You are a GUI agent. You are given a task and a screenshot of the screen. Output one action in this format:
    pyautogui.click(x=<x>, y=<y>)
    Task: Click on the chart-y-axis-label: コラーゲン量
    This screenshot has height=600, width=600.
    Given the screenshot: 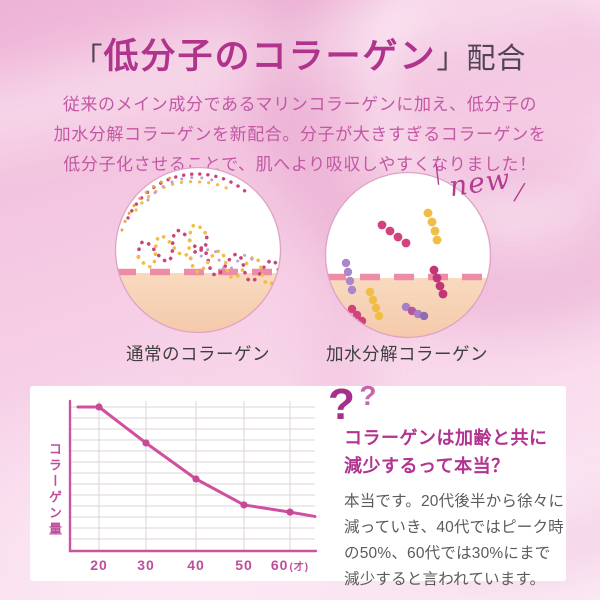 What is the action you would take?
    pyautogui.click(x=54, y=490)
    